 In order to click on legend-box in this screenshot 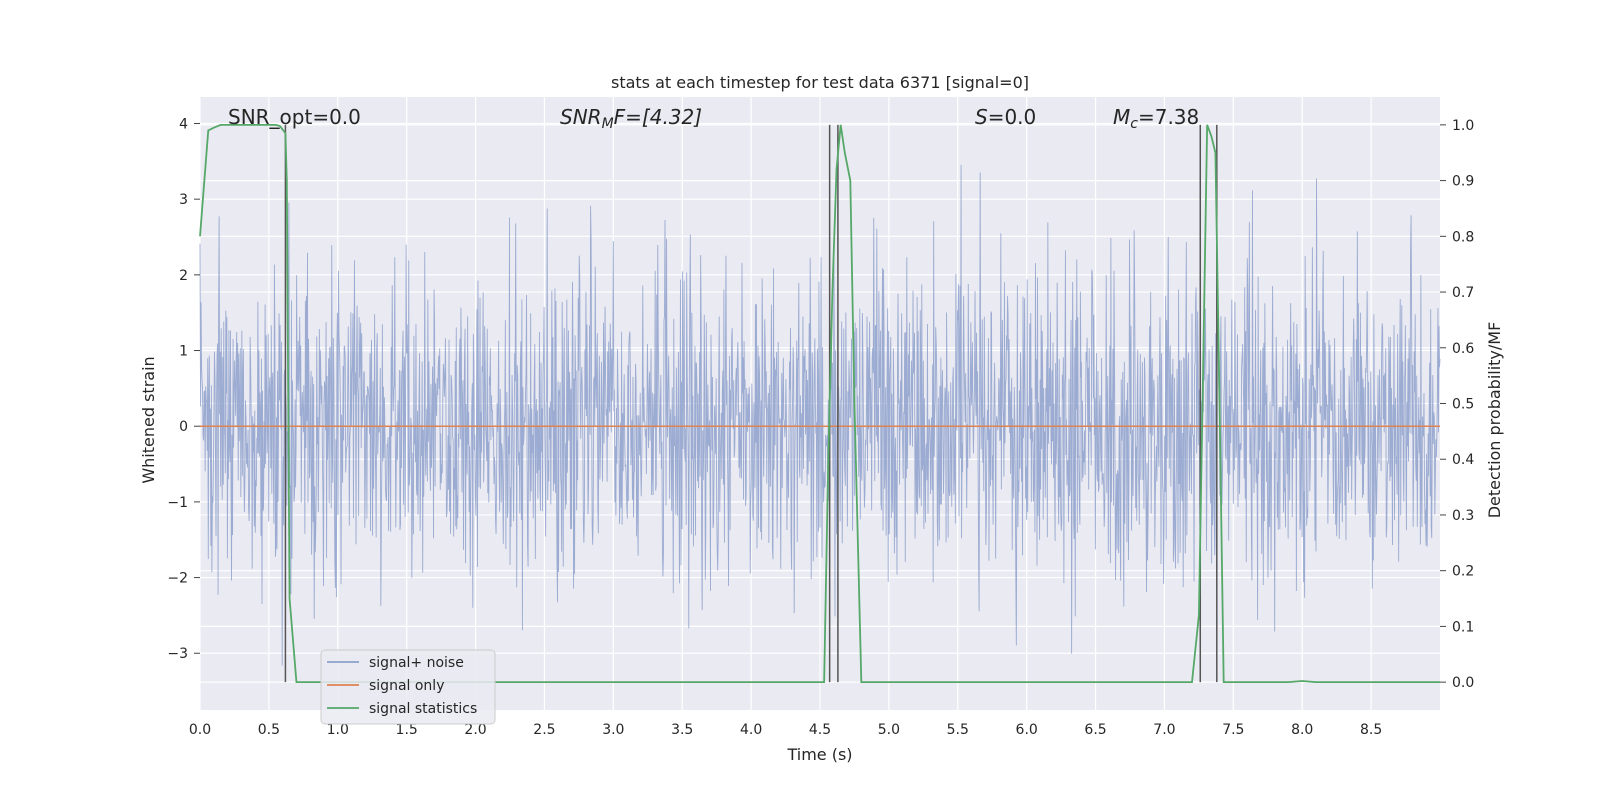, I will do `click(408, 687)`.